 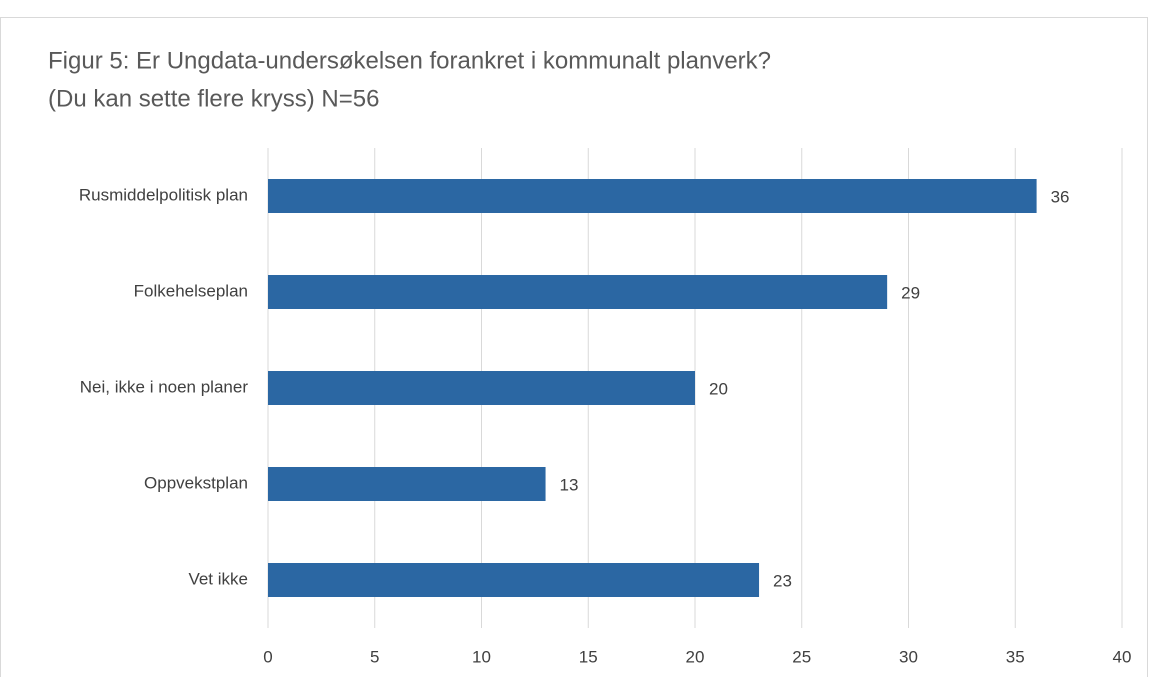 I want to click on x-tick-label: 30, so click(x=908, y=656).